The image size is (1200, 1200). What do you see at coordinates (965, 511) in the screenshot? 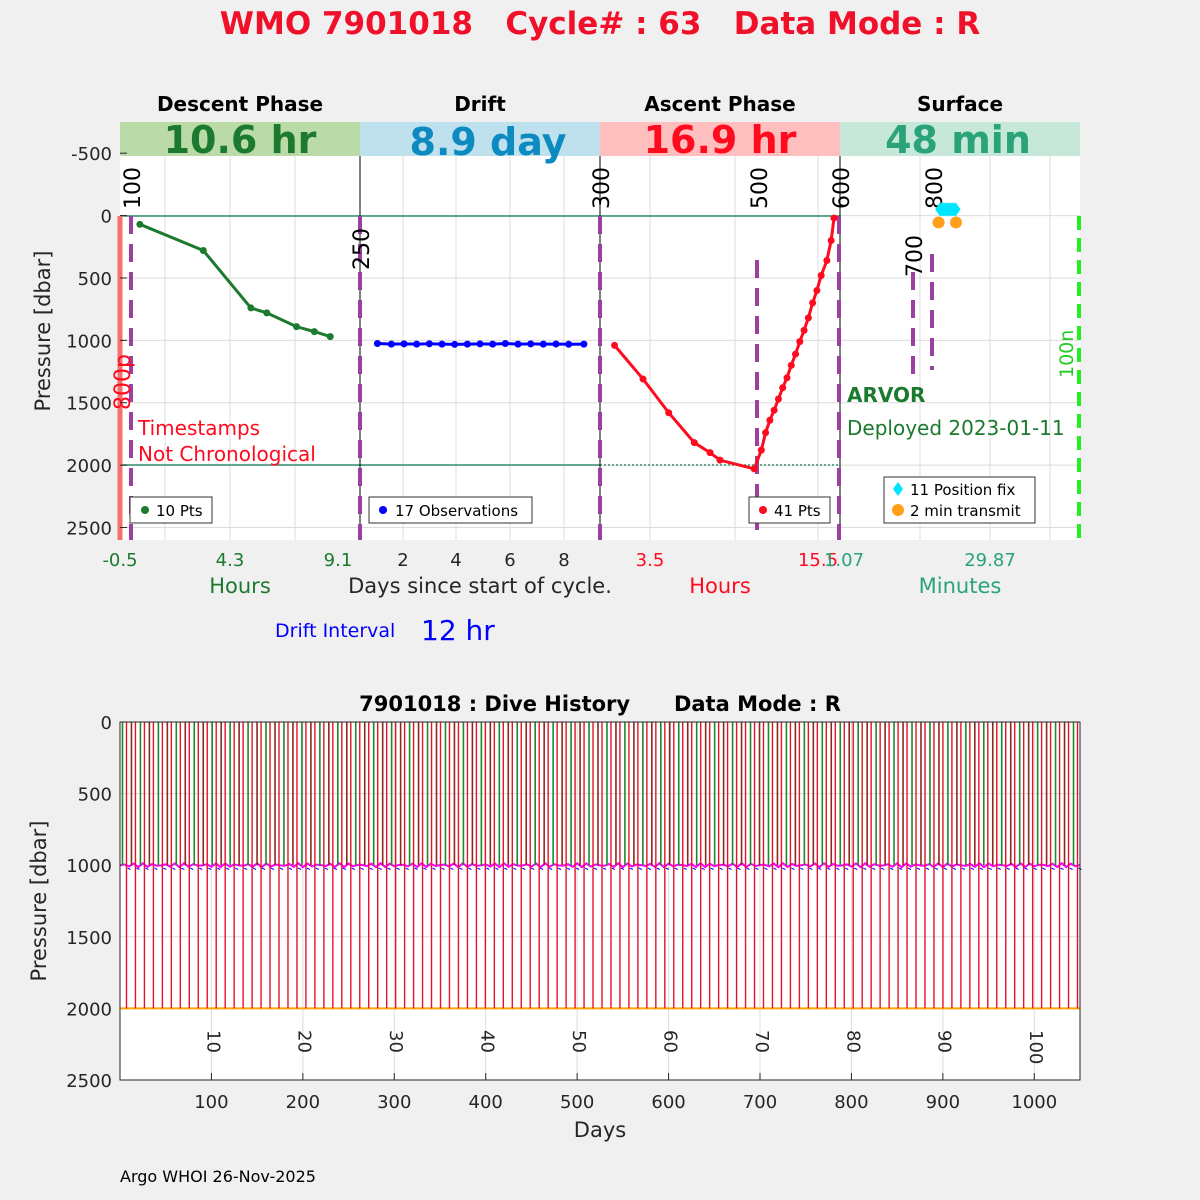
I see `surface-legend-transmit-label: 2 min transmit` at bounding box center [965, 511].